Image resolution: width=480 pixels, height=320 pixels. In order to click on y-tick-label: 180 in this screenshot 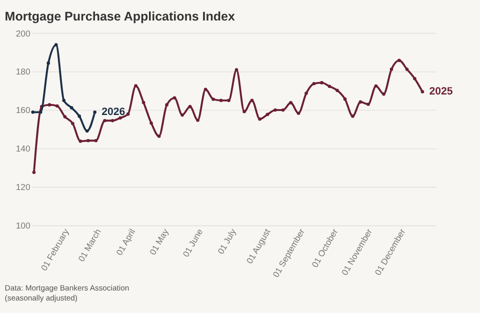, I will do `click(23, 71)`.